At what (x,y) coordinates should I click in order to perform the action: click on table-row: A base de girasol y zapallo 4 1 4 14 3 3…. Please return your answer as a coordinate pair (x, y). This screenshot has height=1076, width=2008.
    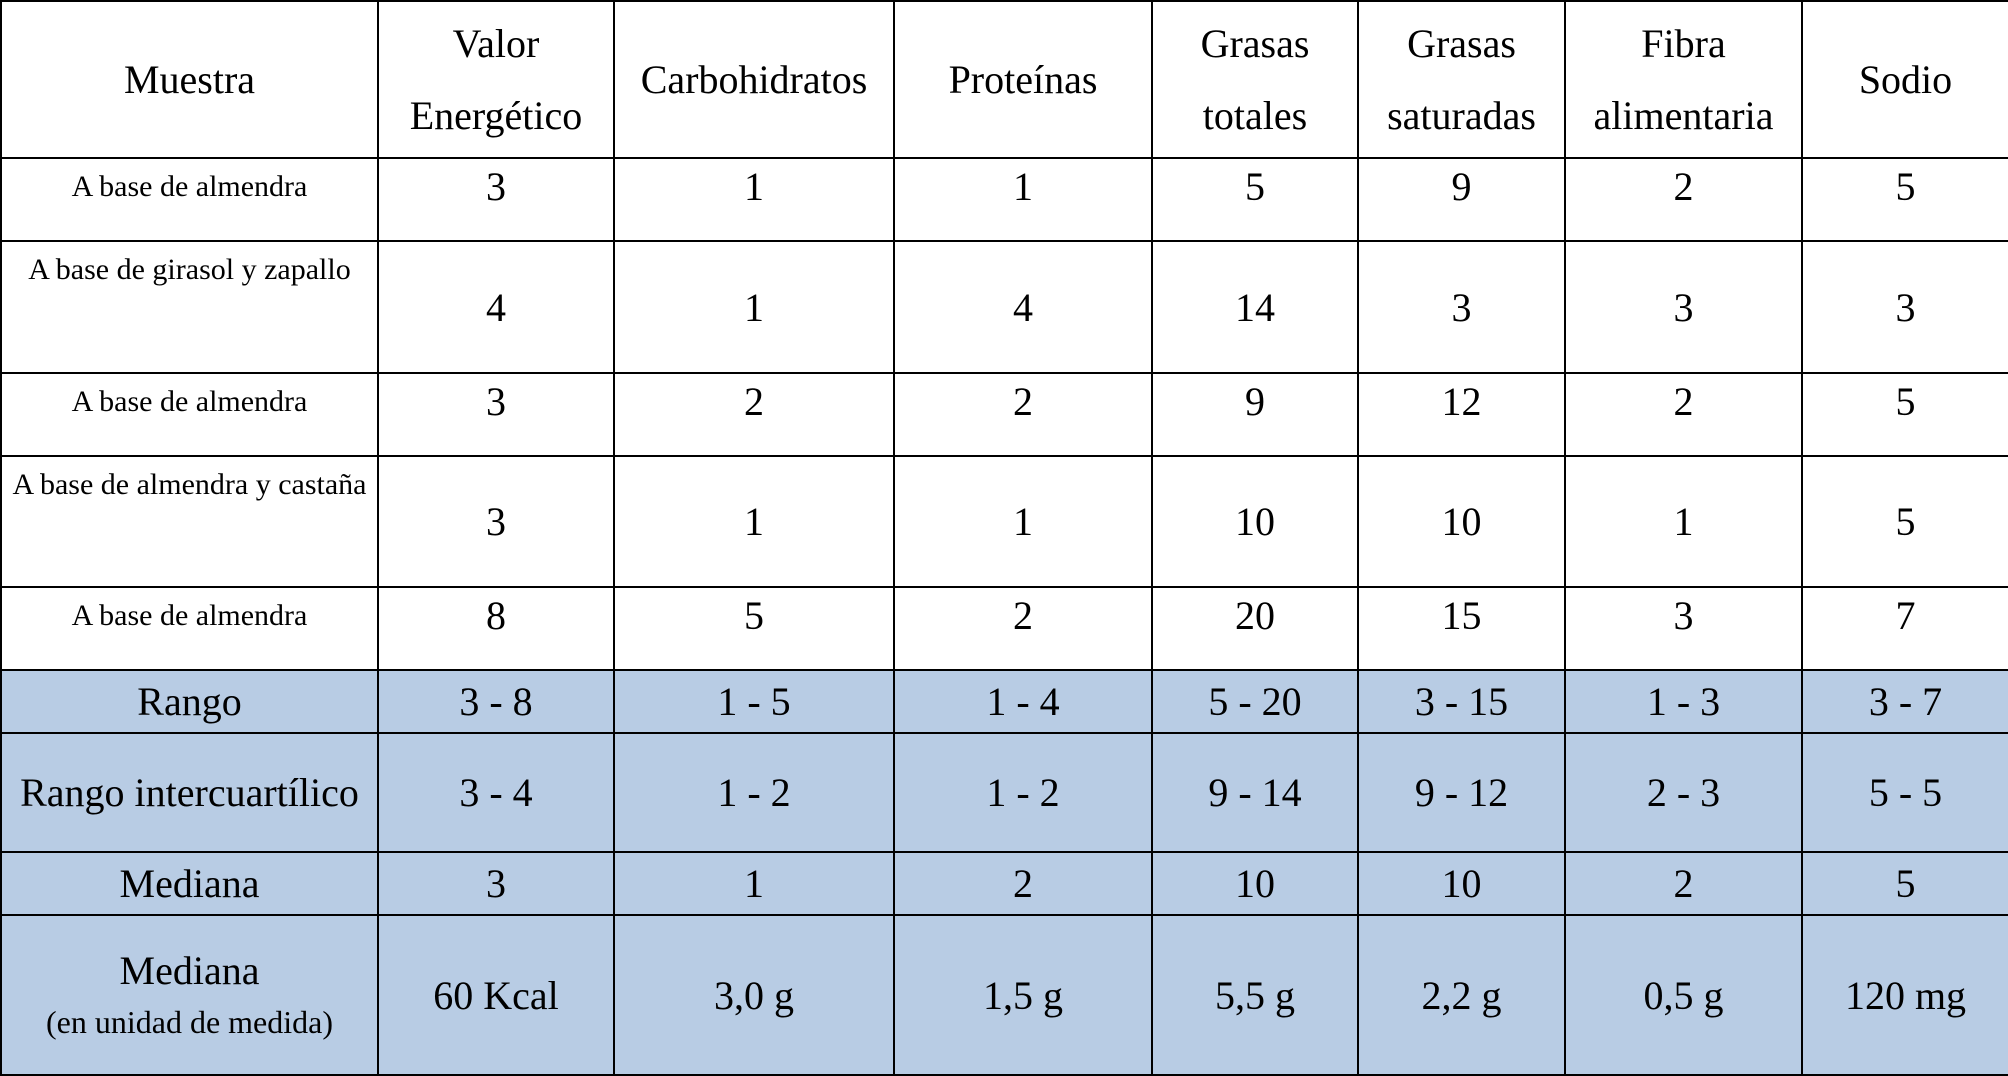
    Looking at the image, I should click on (1004, 307).